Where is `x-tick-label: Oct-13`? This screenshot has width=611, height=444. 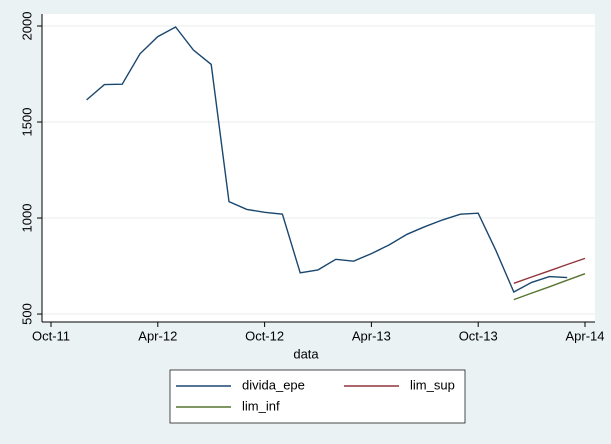
x-tick-label: Oct-13 is located at coordinates (478, 335).